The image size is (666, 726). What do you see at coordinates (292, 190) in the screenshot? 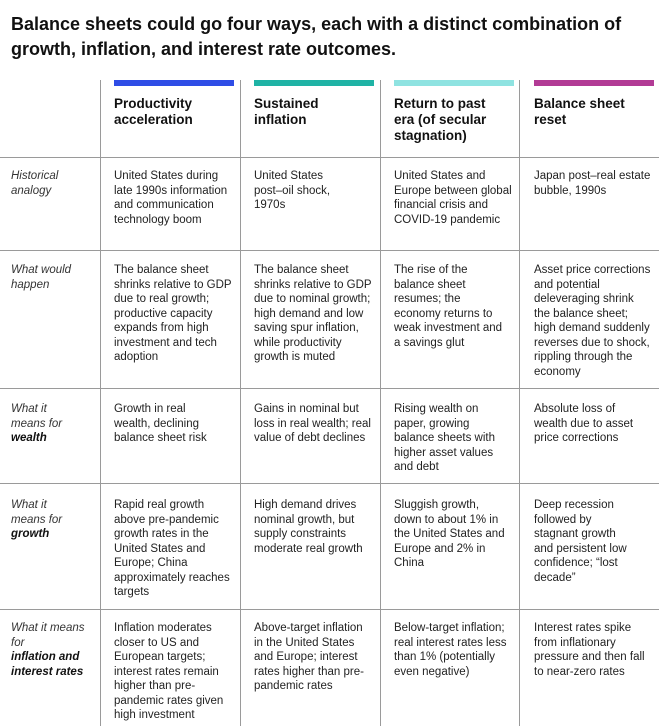
I see `table-cell: United States post–oil shock, 1970s` at bounding box center [292, 190].